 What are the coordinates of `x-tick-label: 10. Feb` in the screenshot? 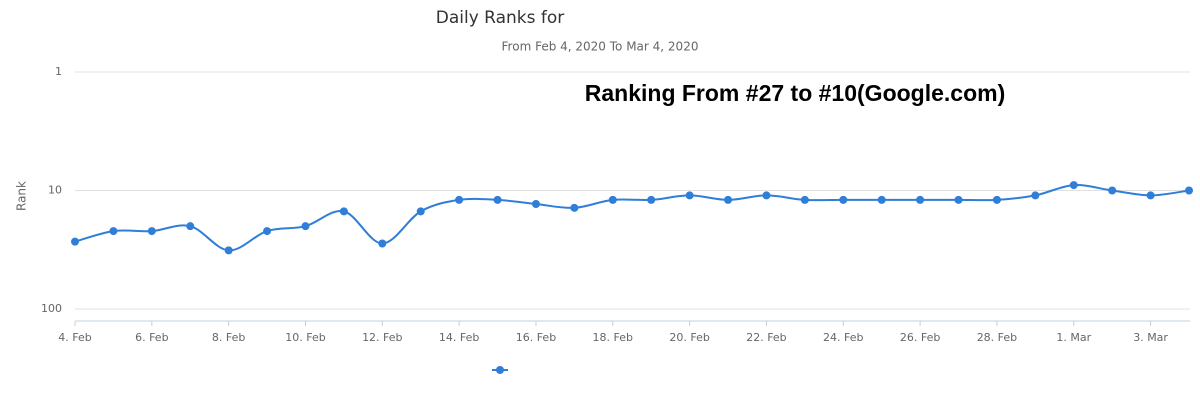 It's located at (305, 337).